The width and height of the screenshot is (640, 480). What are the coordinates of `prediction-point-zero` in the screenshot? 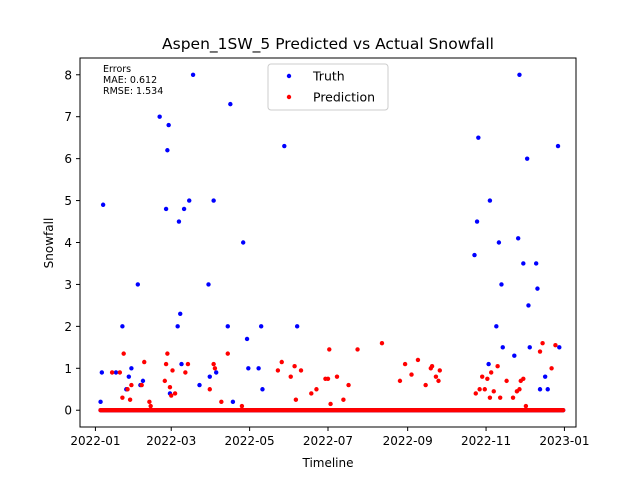 It's located at (563, 410).